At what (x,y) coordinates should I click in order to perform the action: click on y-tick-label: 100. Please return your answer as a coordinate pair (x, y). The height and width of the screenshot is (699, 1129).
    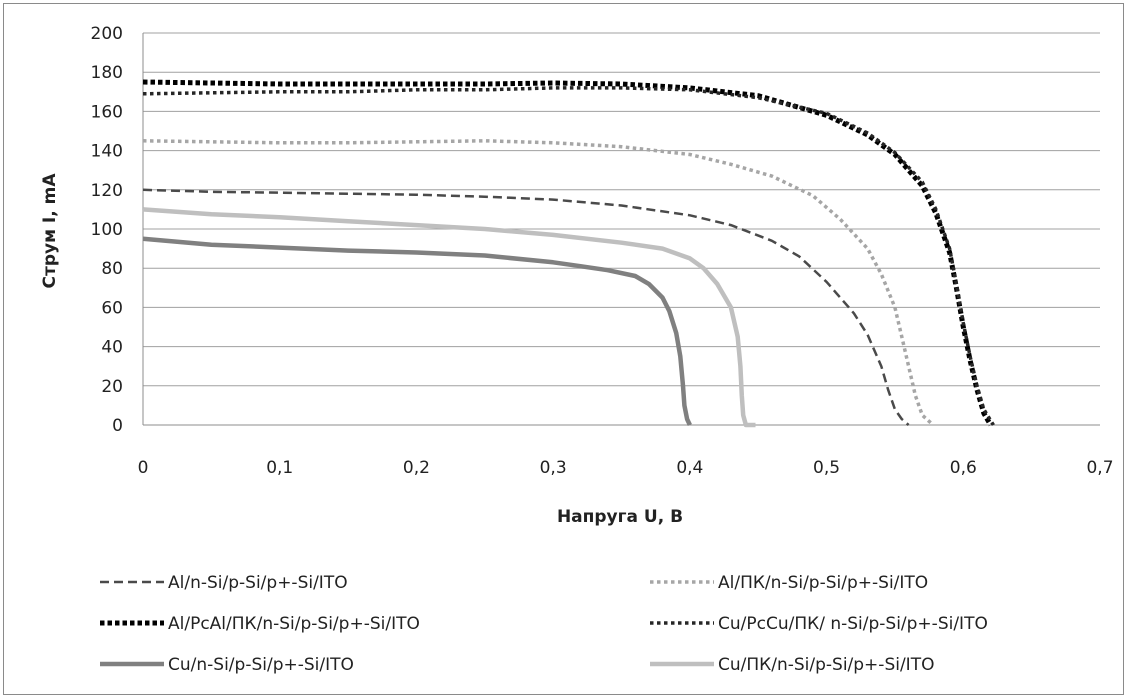
    Looking at the image, I should click on (107, 230).